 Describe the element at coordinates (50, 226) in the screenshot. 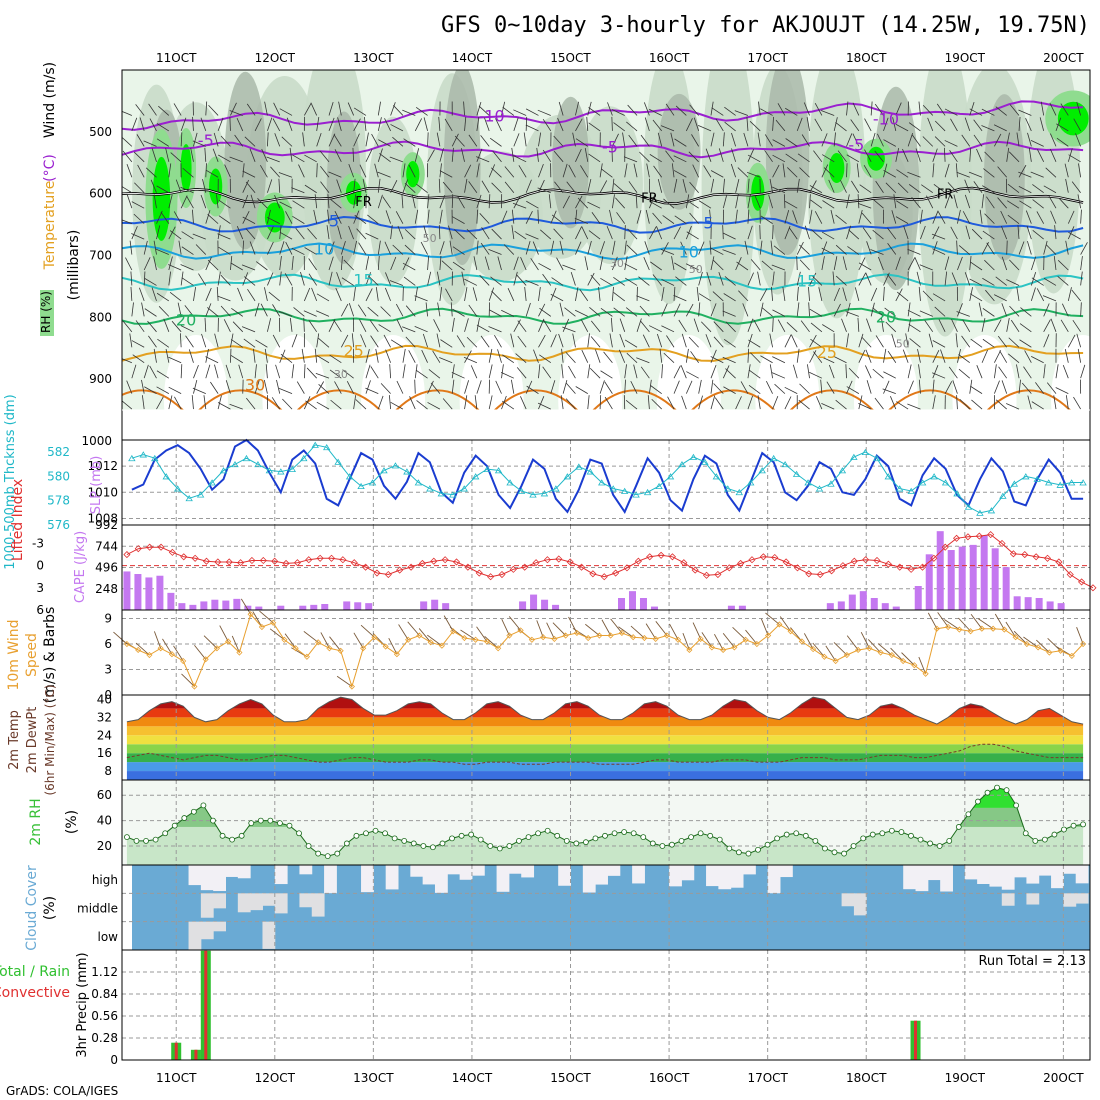

I see `ylabel-temperature: Temperature` at that location.